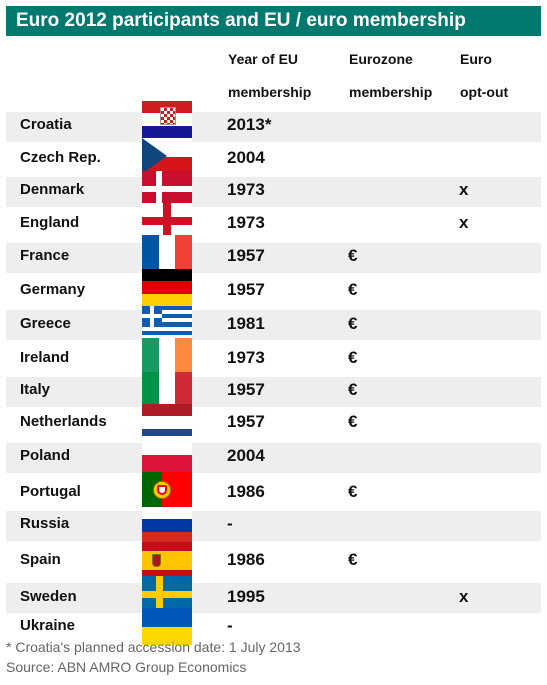  Describe the element at coordinates (35, 389) in the screenshot. I see `country-name: Italy` at that location.